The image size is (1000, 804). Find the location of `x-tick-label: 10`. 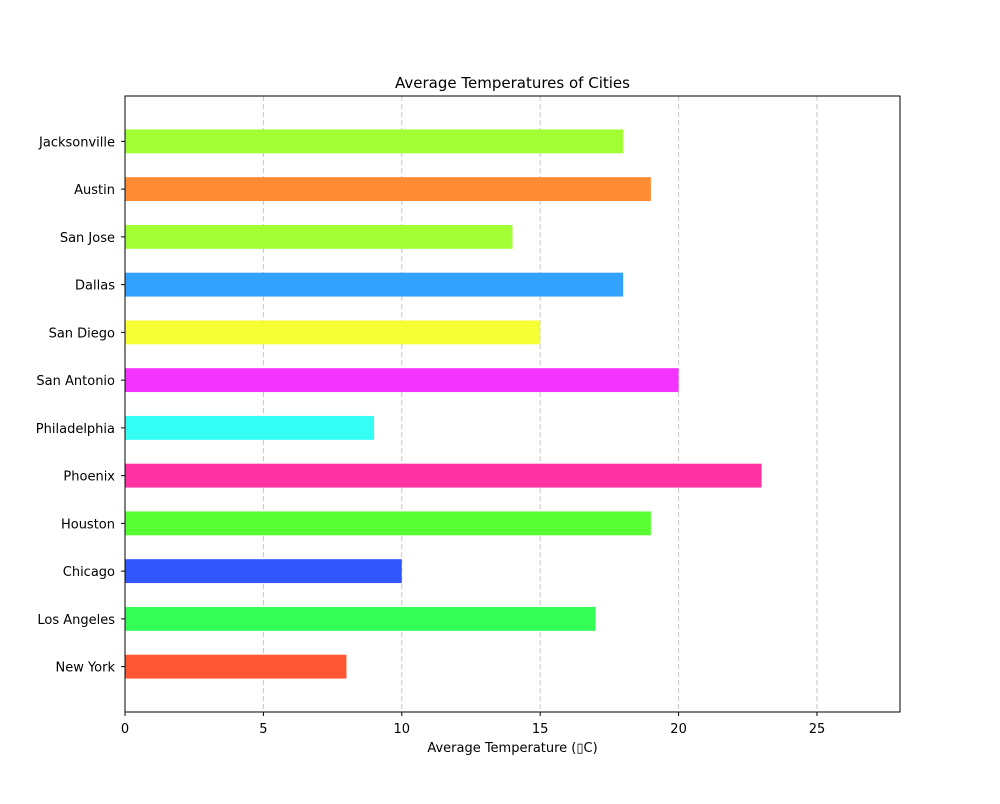

x-tick-label: 10 is located at coordinates (402, 729).